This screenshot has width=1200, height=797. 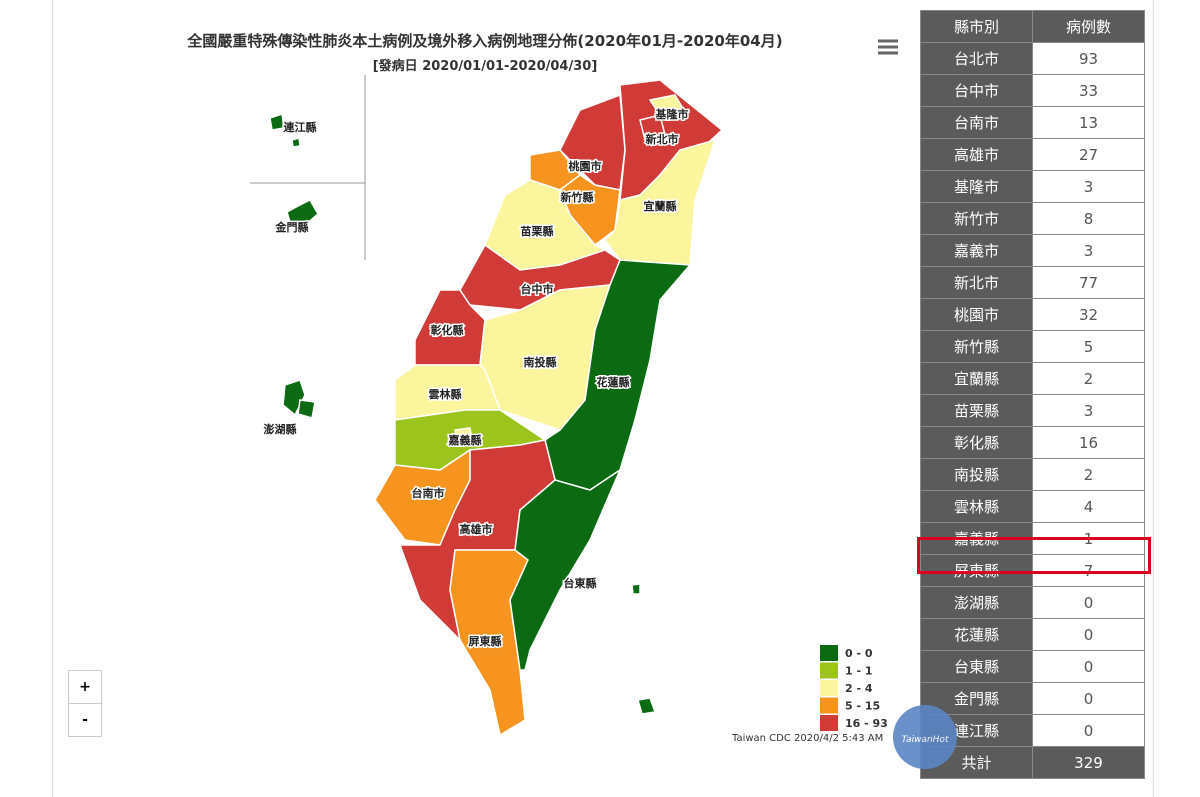 What do you see at coordinates (292, 227) in the screenshot?
I see `county-label: 金門縣` at bounding box center [292, 227].